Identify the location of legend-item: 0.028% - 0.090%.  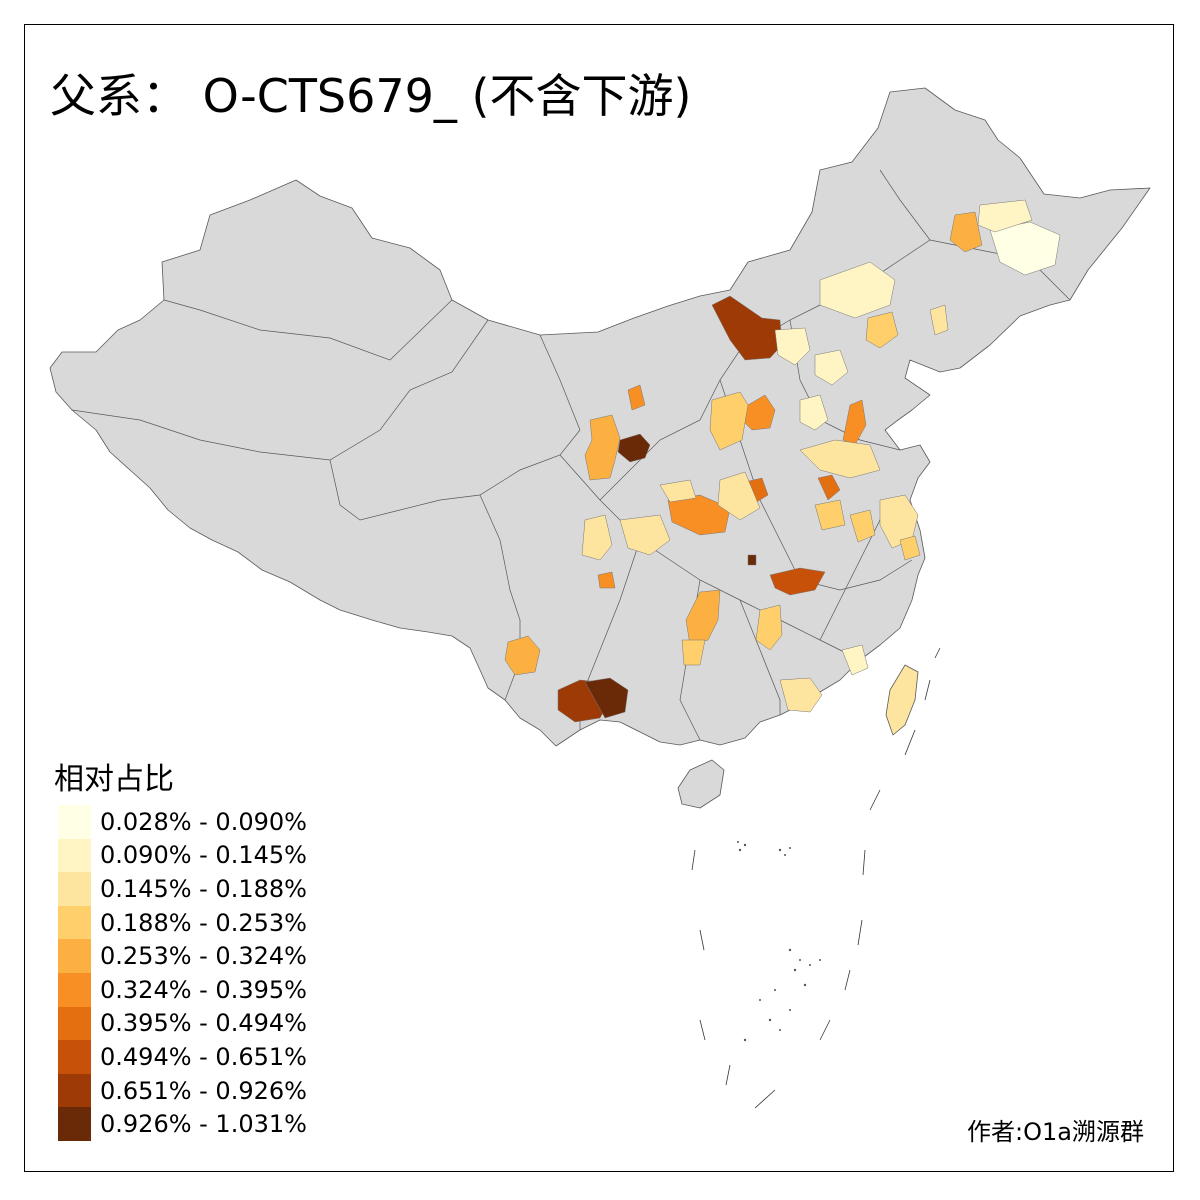
(182, 822).